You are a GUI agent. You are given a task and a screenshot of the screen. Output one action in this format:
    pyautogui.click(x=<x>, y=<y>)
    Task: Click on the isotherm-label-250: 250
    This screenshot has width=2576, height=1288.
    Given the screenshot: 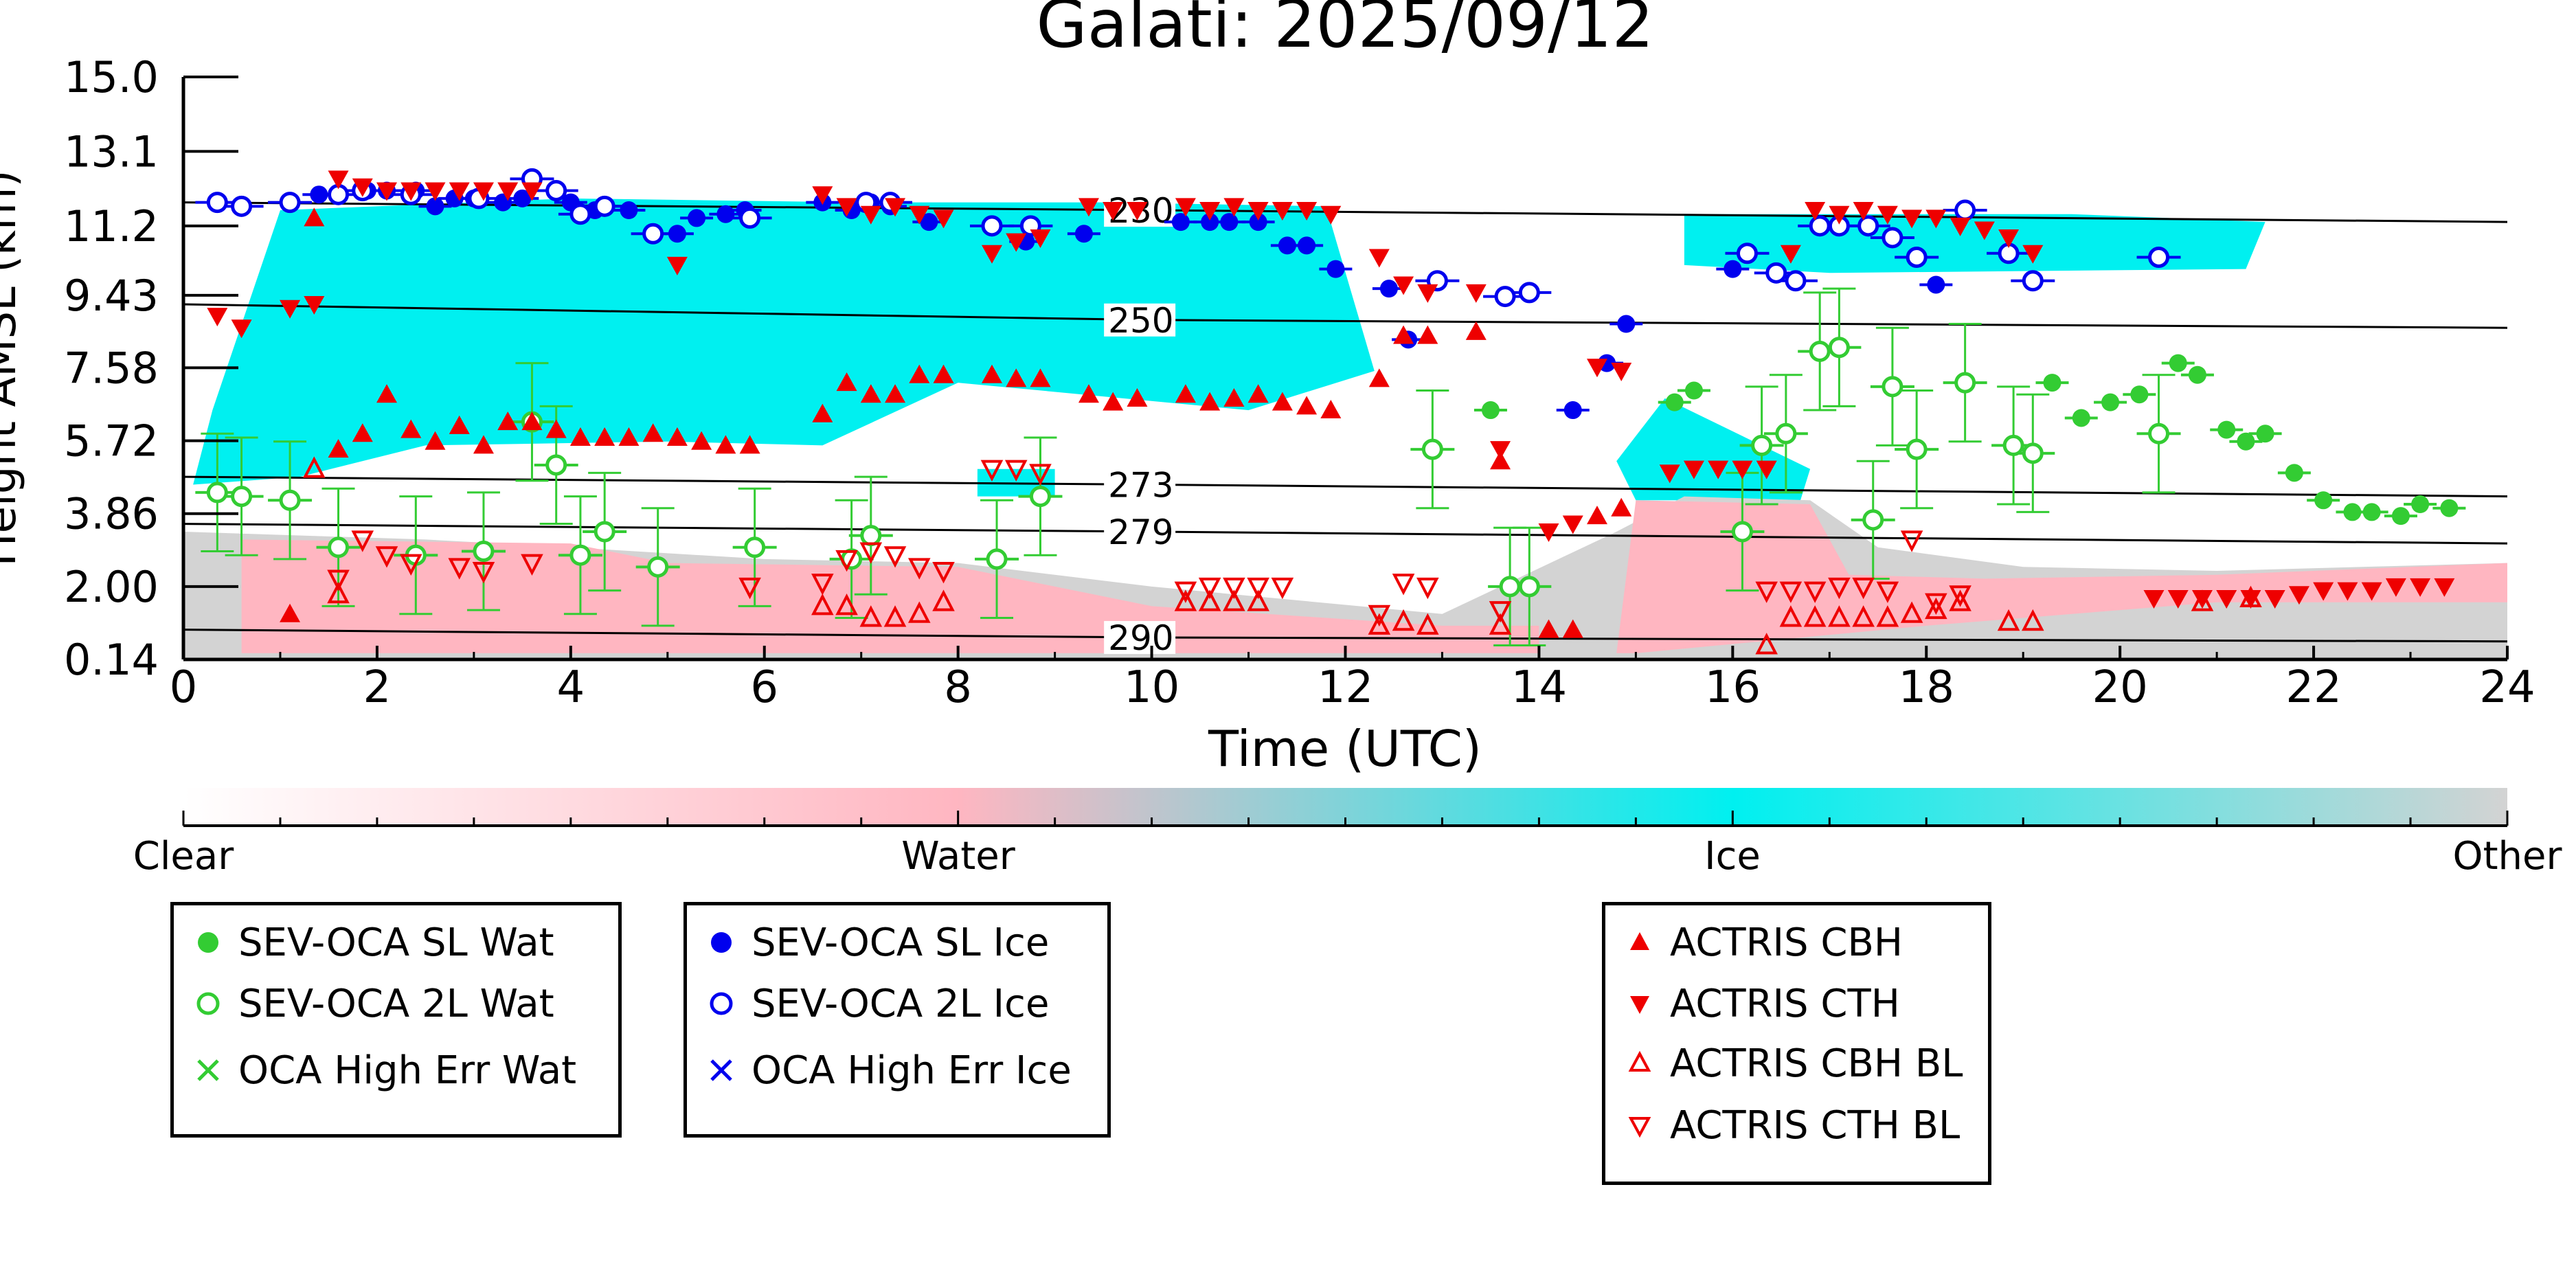 What is the action you would take?
    pyautogui.click(x=1140, y=321)
    